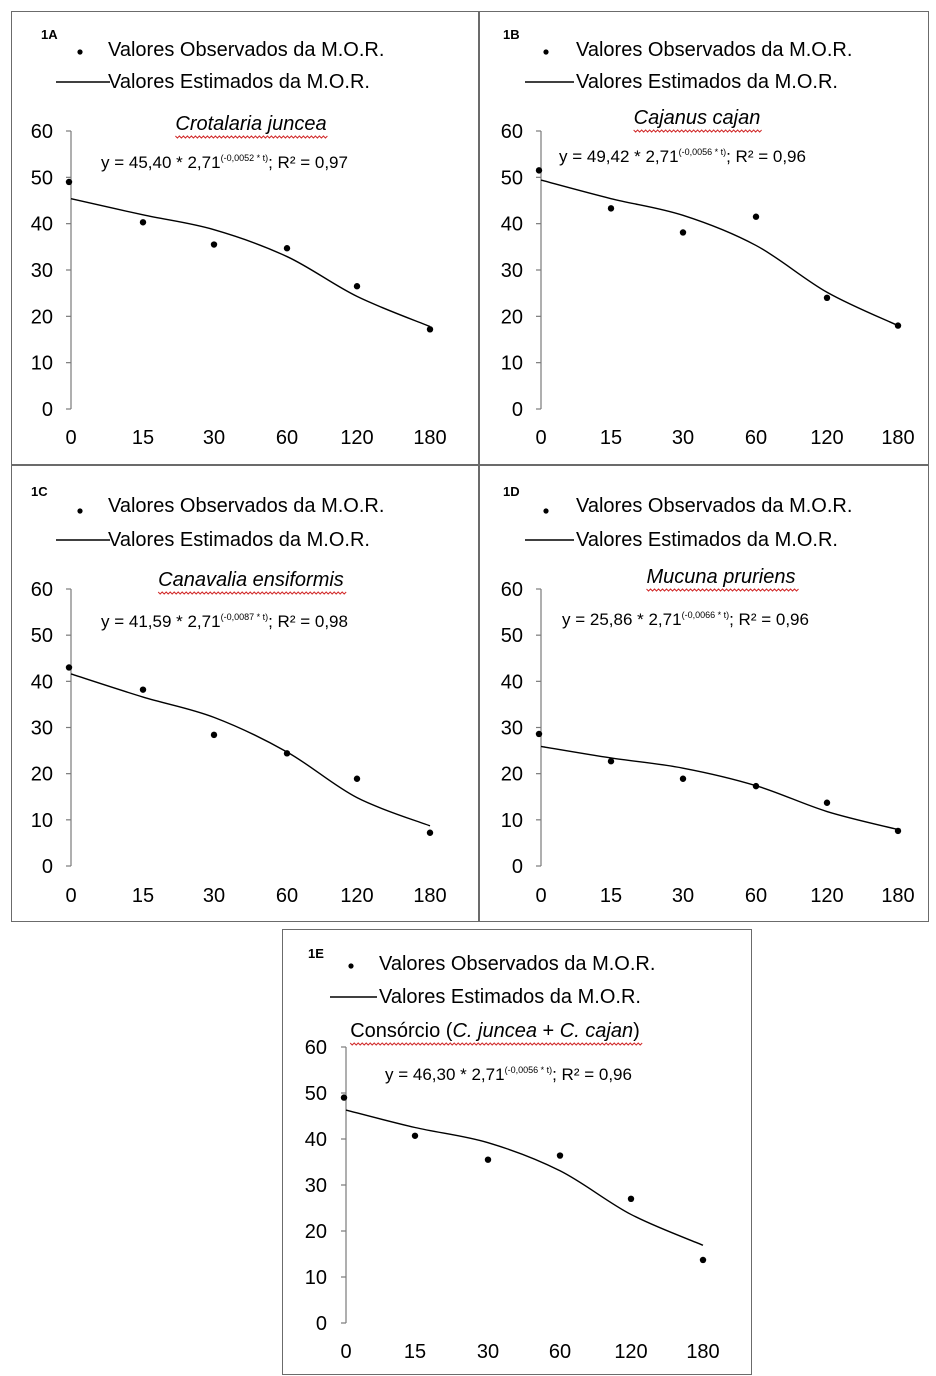 The width and height of the screenshot is (936, 1376). What do you see at coordinates (161, 162) in the screenshot?
I see `equation-base: y = 45,40 * 2,71` at bounding box center [161, 162].